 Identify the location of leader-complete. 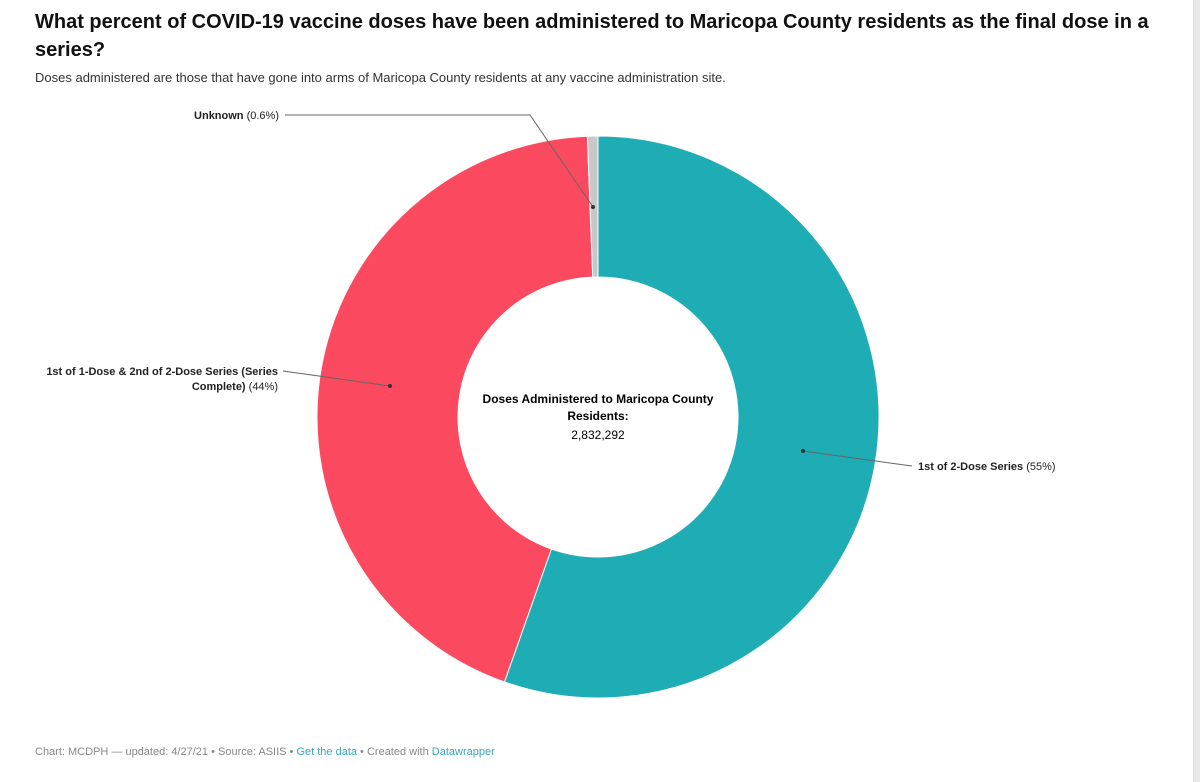
(336, 378).